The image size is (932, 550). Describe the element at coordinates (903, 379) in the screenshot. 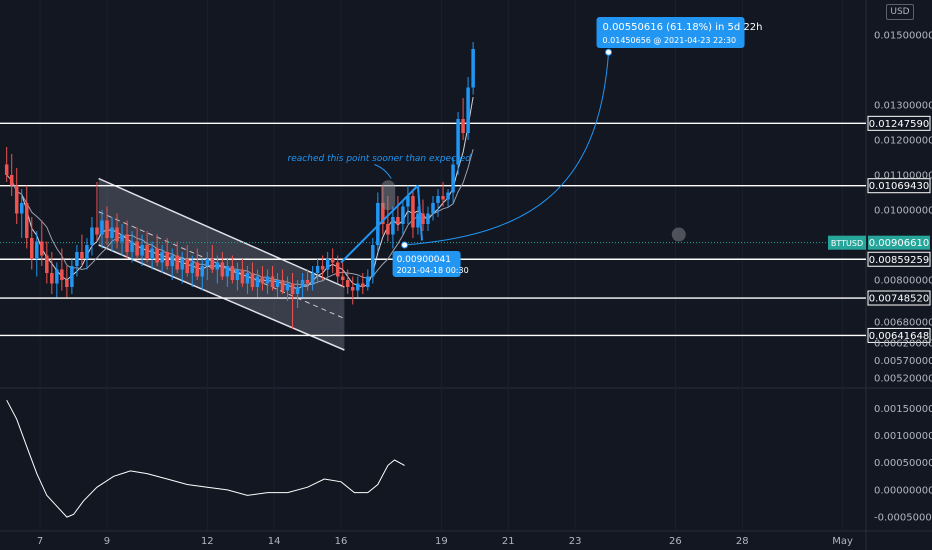

I see `price-tick-label: 0.00520000` at that location.